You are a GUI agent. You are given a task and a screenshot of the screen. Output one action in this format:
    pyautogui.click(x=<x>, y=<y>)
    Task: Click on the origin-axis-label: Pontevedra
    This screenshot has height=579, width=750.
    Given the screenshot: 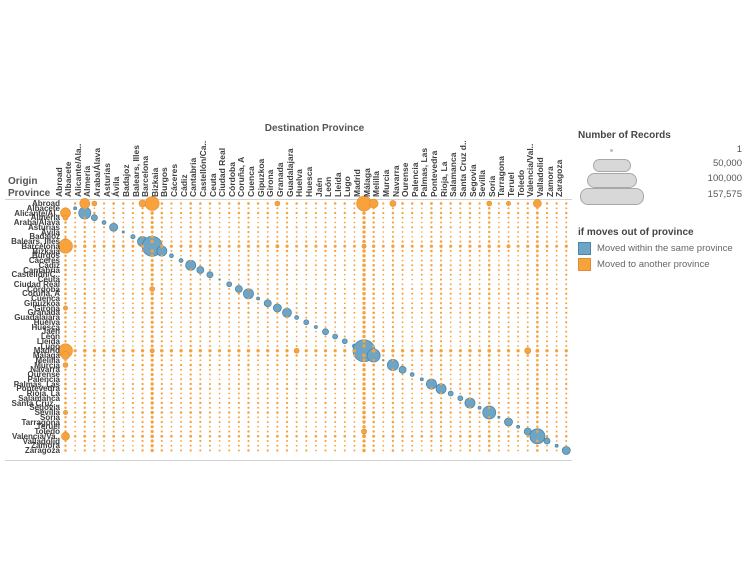 What is the action you would take?
    pyautogui.click(x=38, y=389)
    